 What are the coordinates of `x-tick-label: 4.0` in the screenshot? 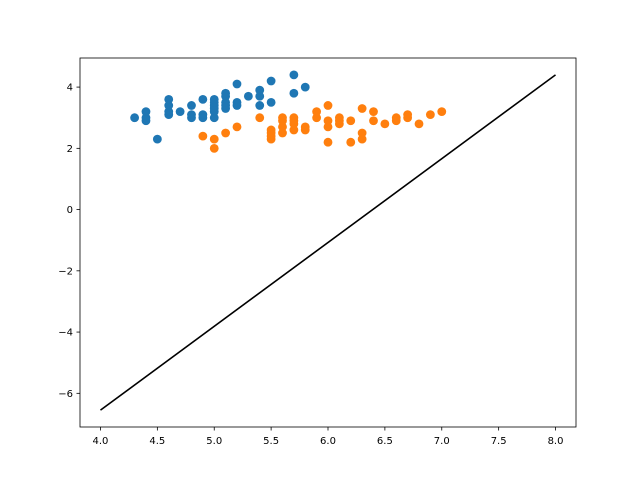 It's located at (101, 441).